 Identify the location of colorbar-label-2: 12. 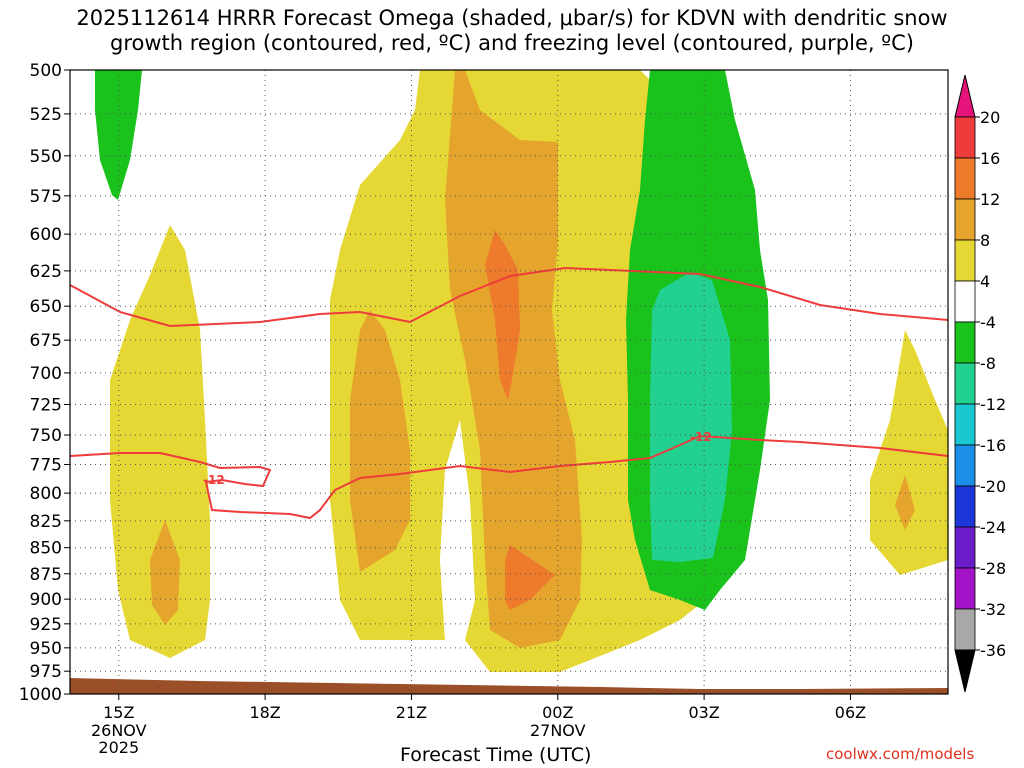
(990, 199).